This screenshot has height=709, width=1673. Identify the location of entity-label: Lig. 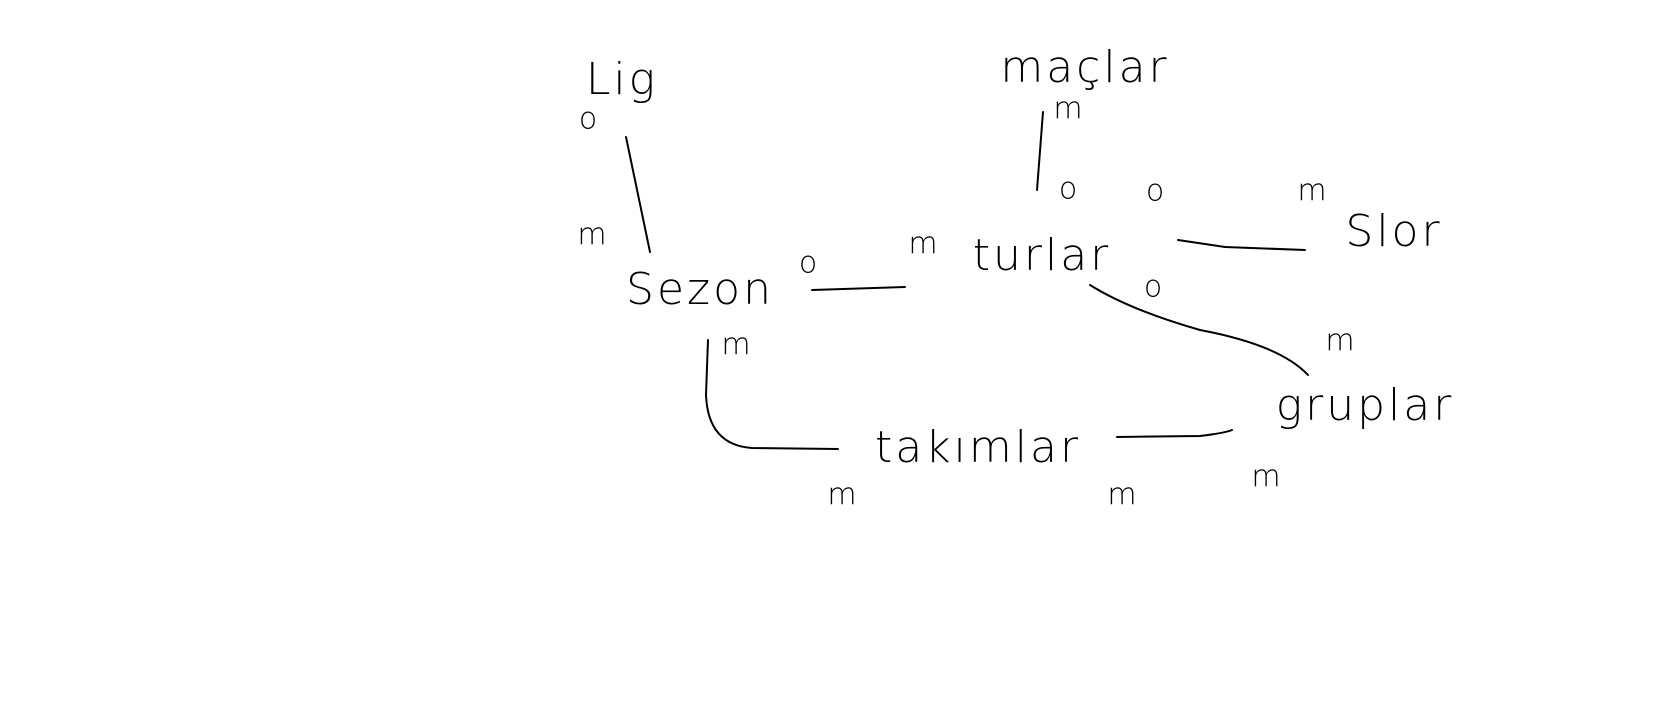
(622, 79).